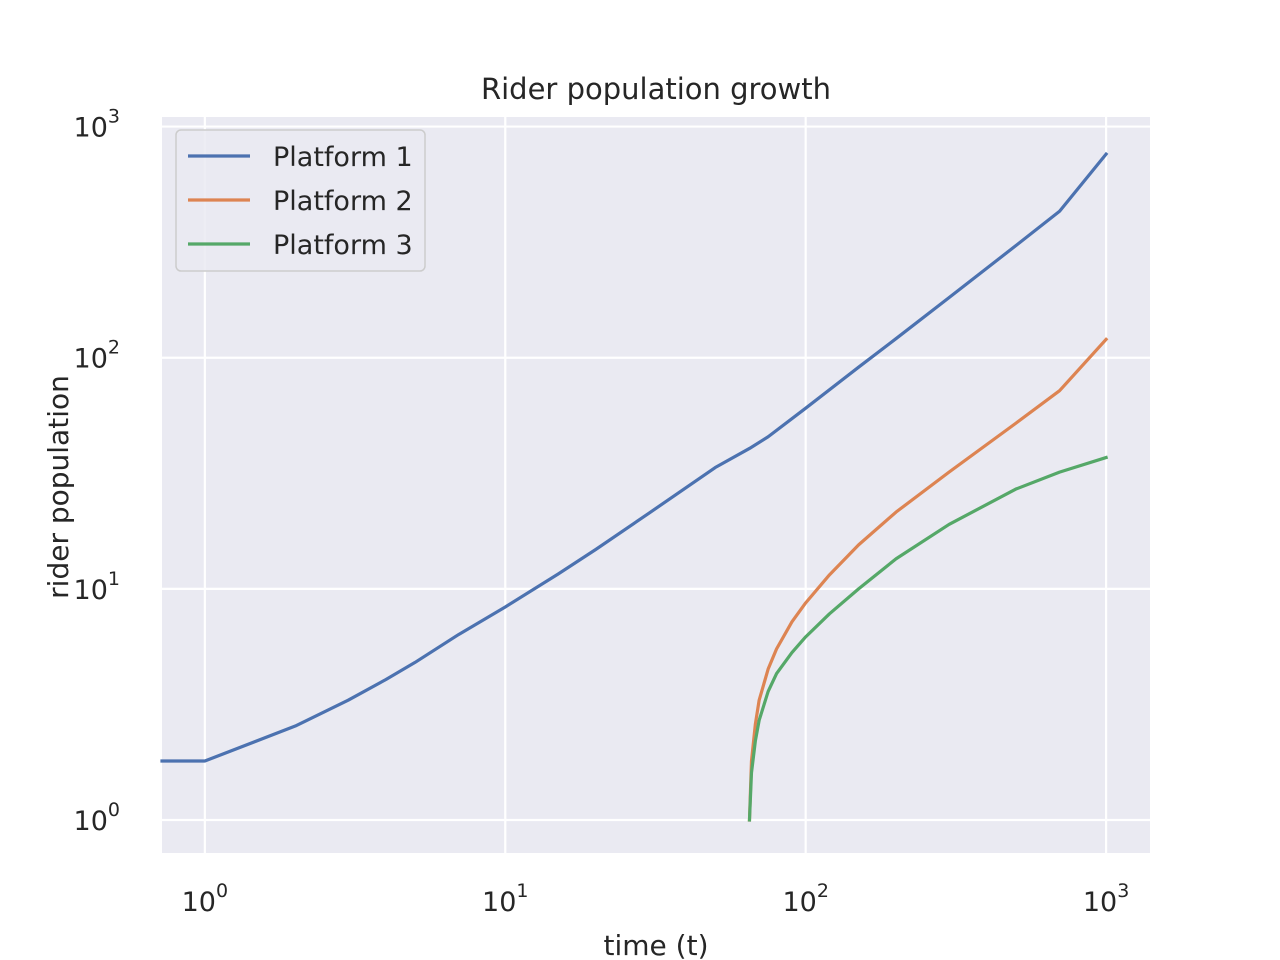 This screenshot has width=1280, height=960. What do you see at coordinates (505, 899) in the screenshot?
I see `x-tick-label: 10¹` at bounding box center [505, 899].